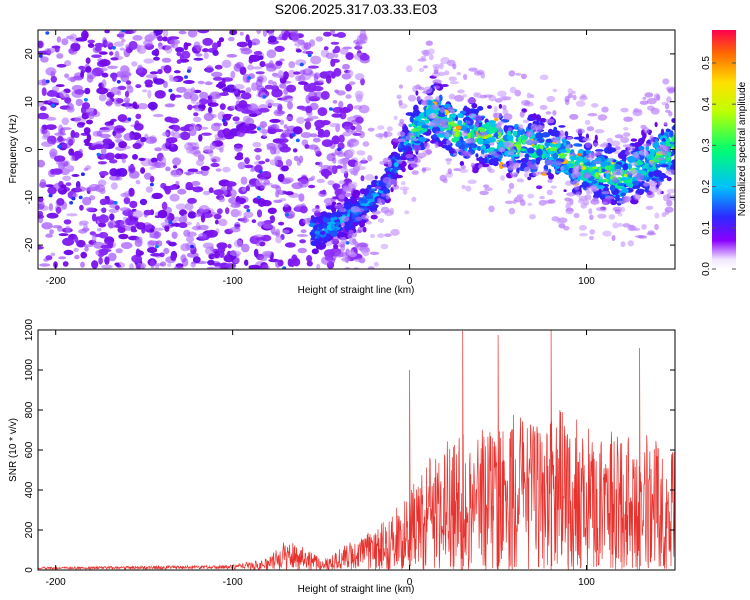 This screenshot has height=600, width=750. I want to click on snr-y-tick-label: 400, so click(29, 489).